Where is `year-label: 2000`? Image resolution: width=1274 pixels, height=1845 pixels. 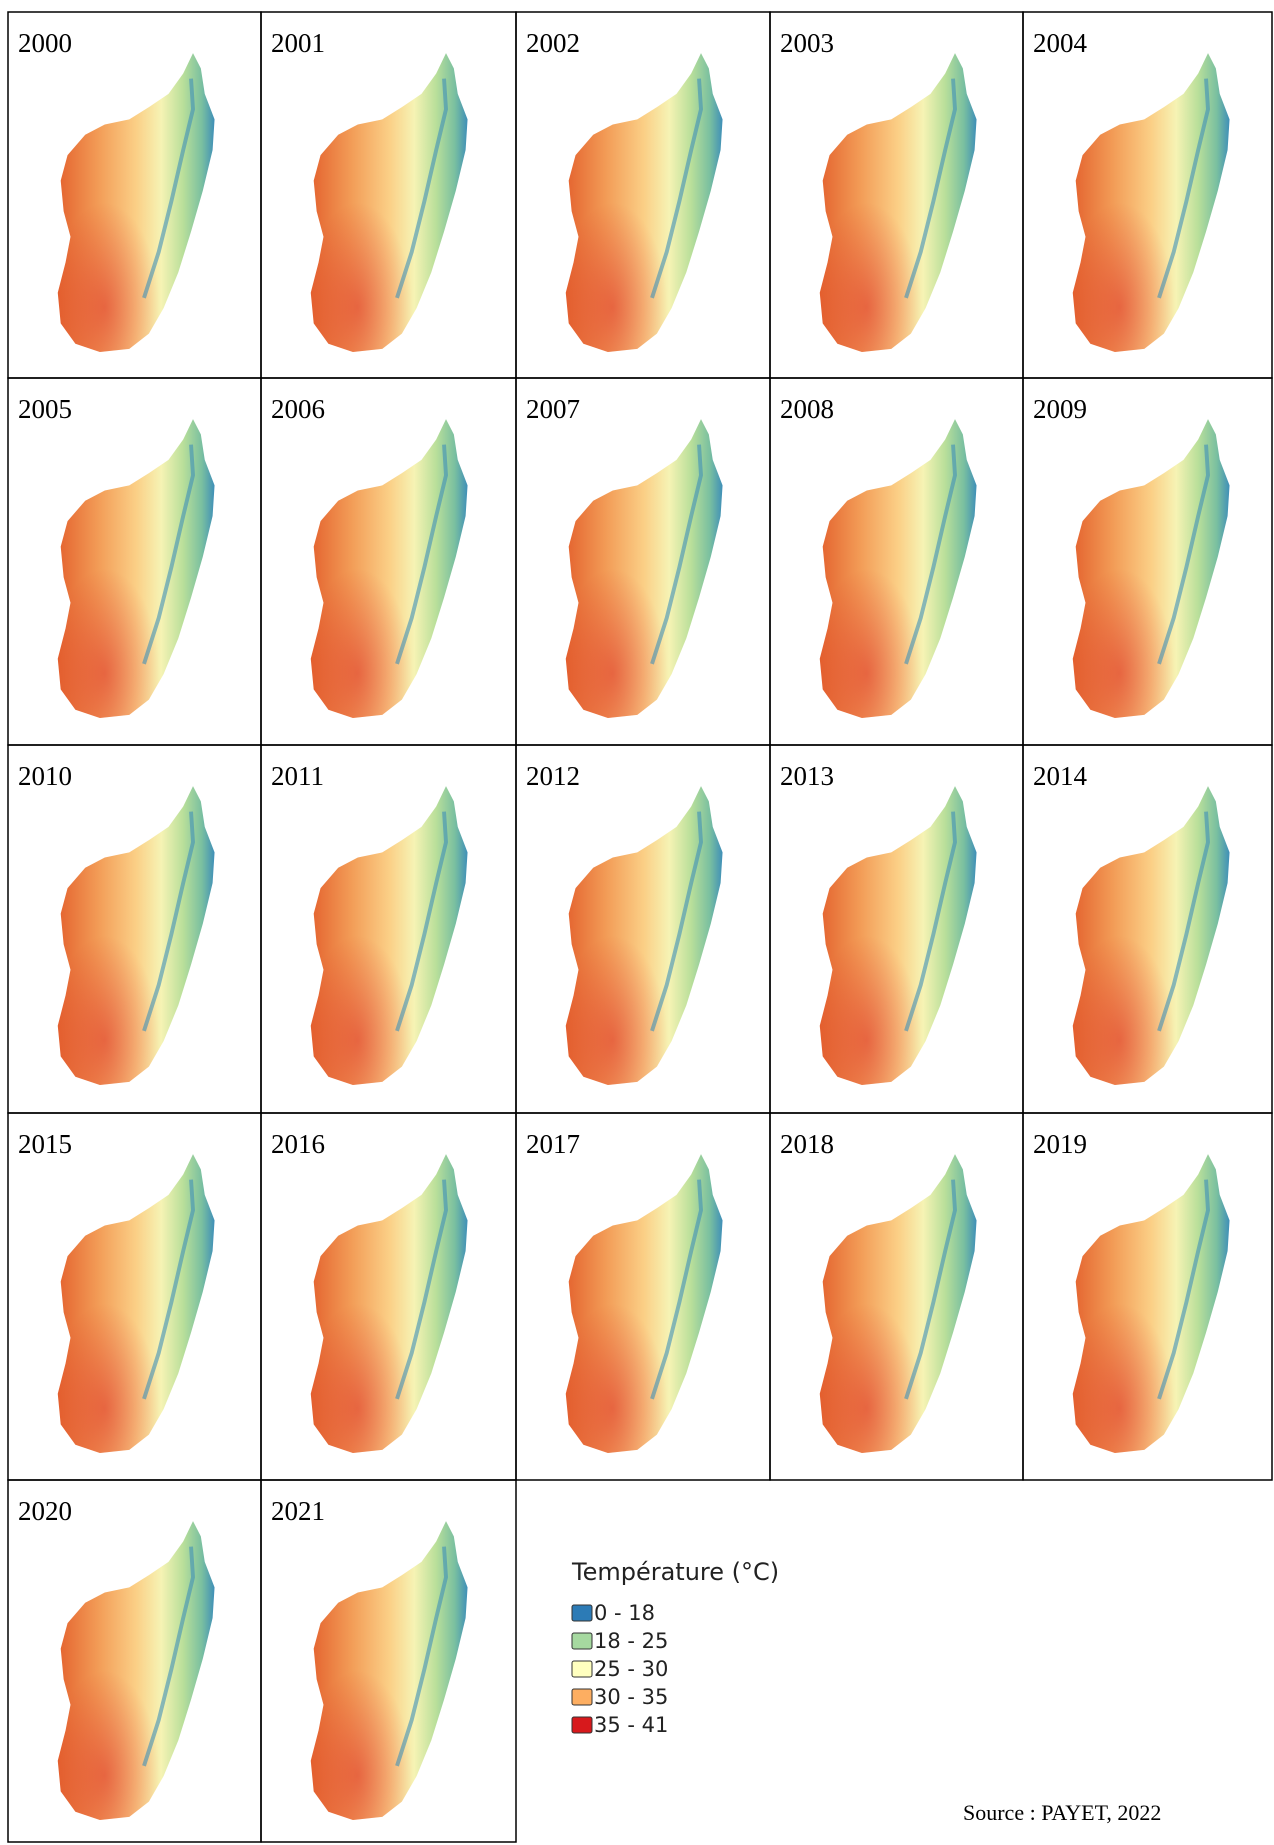 year-label: 2000 is located at coordinates (45, 43).